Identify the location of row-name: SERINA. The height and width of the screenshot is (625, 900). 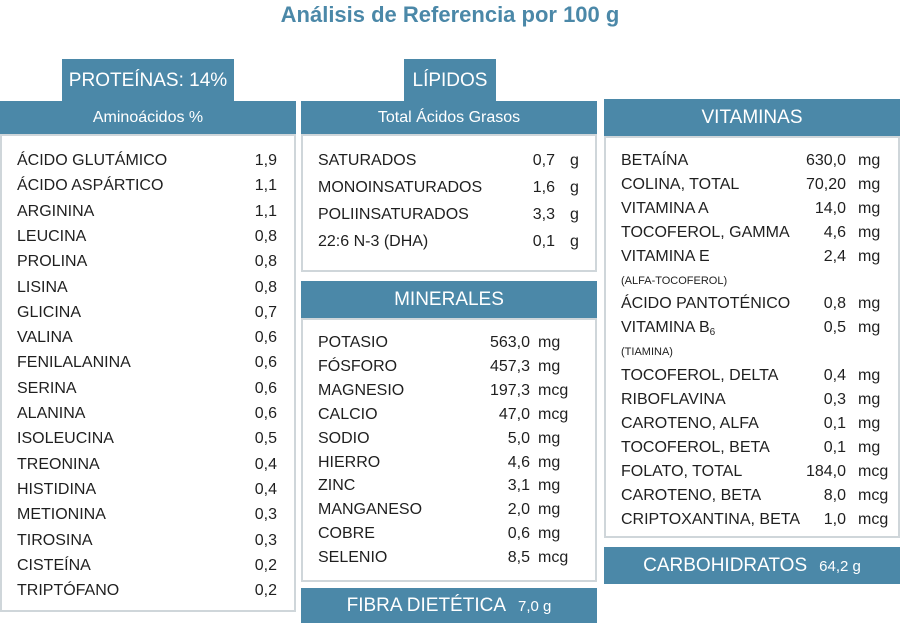
(47, 389).